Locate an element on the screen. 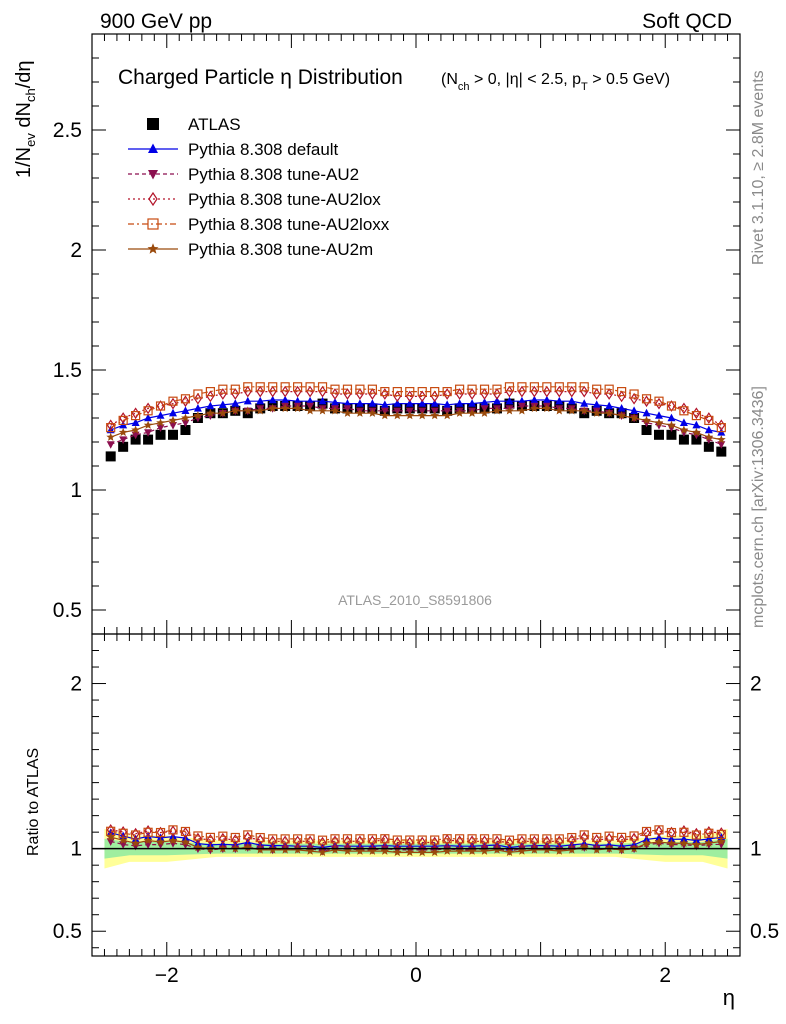  rivet-version-label: Rivet 3.1.10, ≥ 2.8M events is located at coordinates (758, 167).